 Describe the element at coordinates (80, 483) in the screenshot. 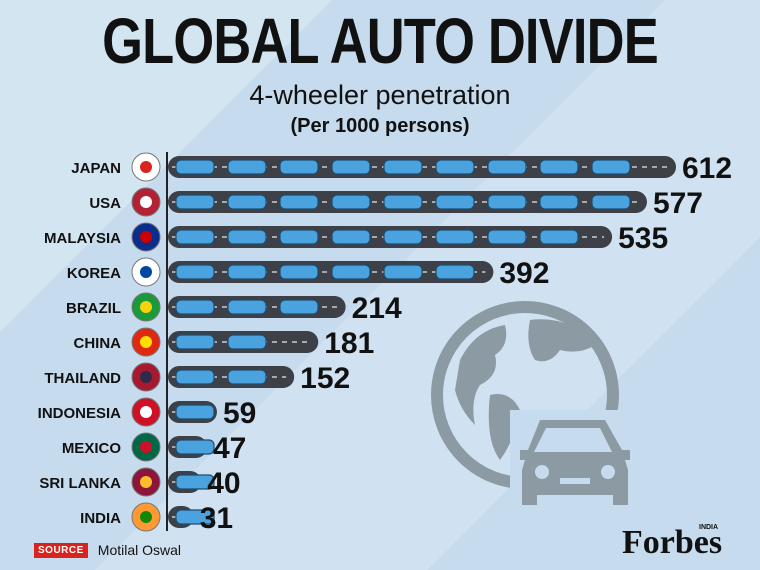

I see `category-label: SRI LANKA` at that location.